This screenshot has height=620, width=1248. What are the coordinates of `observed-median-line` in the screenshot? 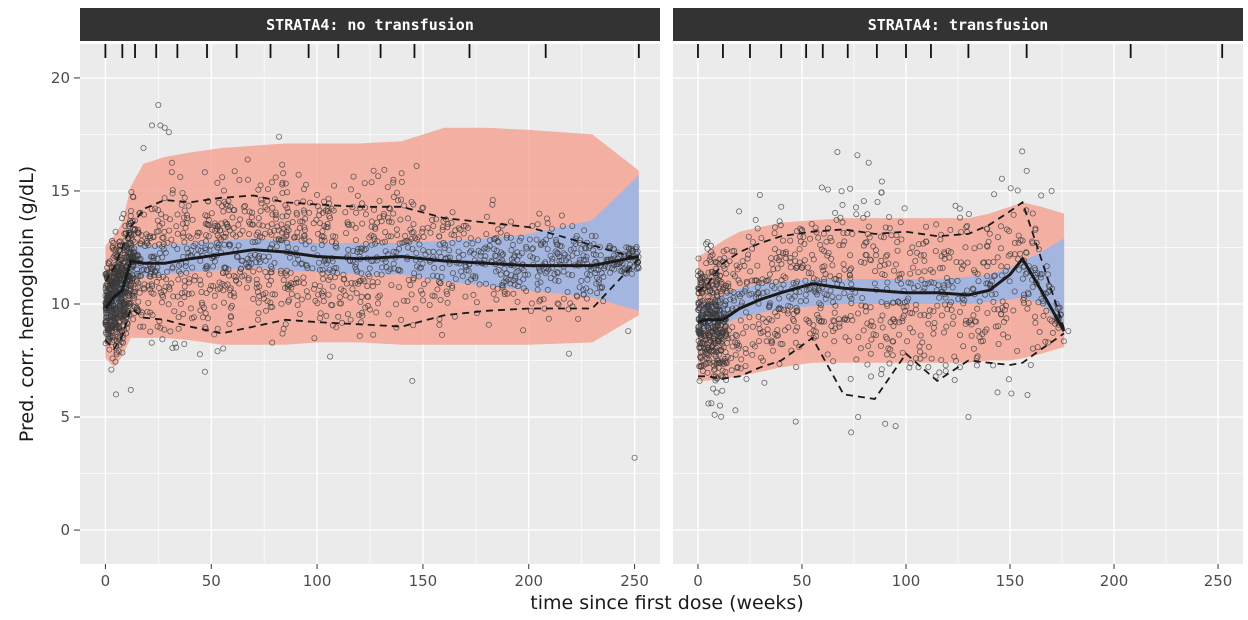 It's located at (881, 294).